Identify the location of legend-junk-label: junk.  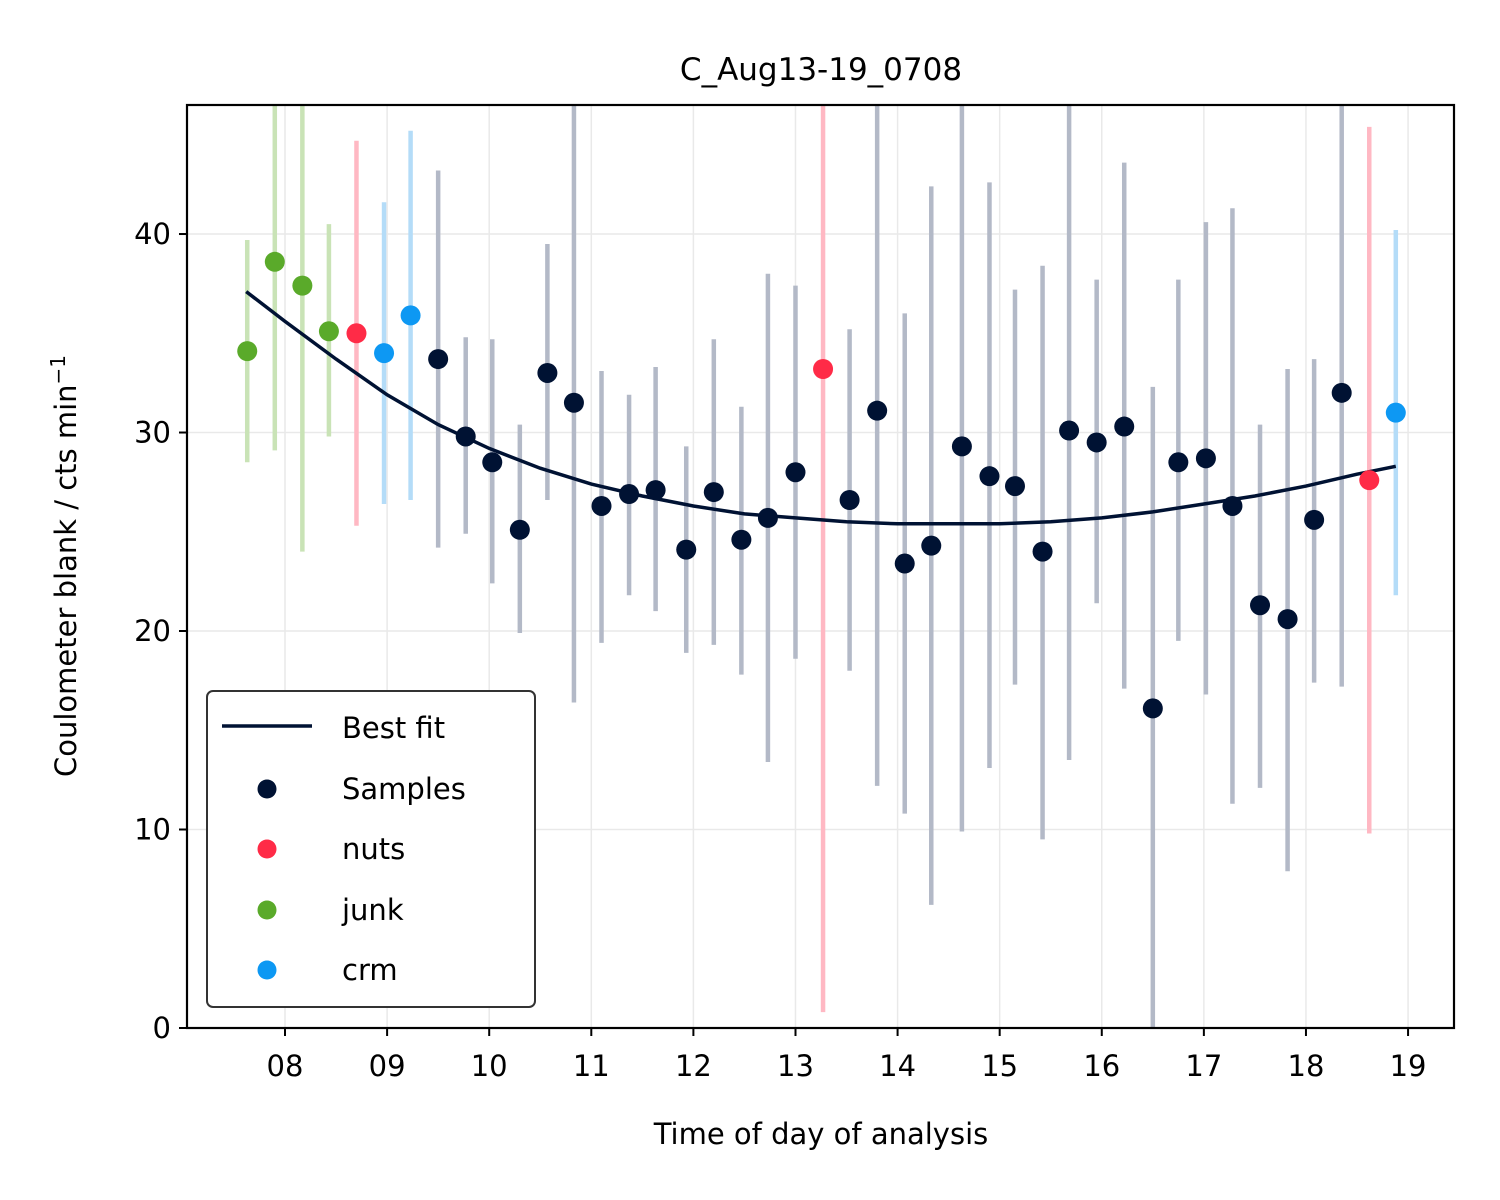
(372, 910).